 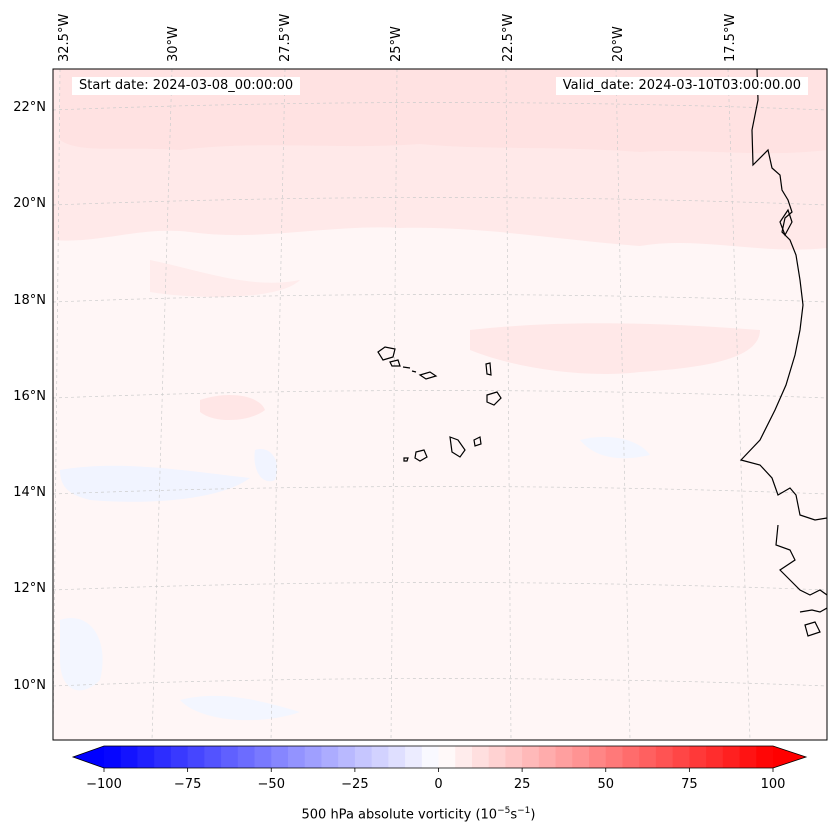 What do you see at coordinates (285, 38) in the screenshot?
I see `lon-tick-label: 27.5°W` at bounding box center [285, 38].